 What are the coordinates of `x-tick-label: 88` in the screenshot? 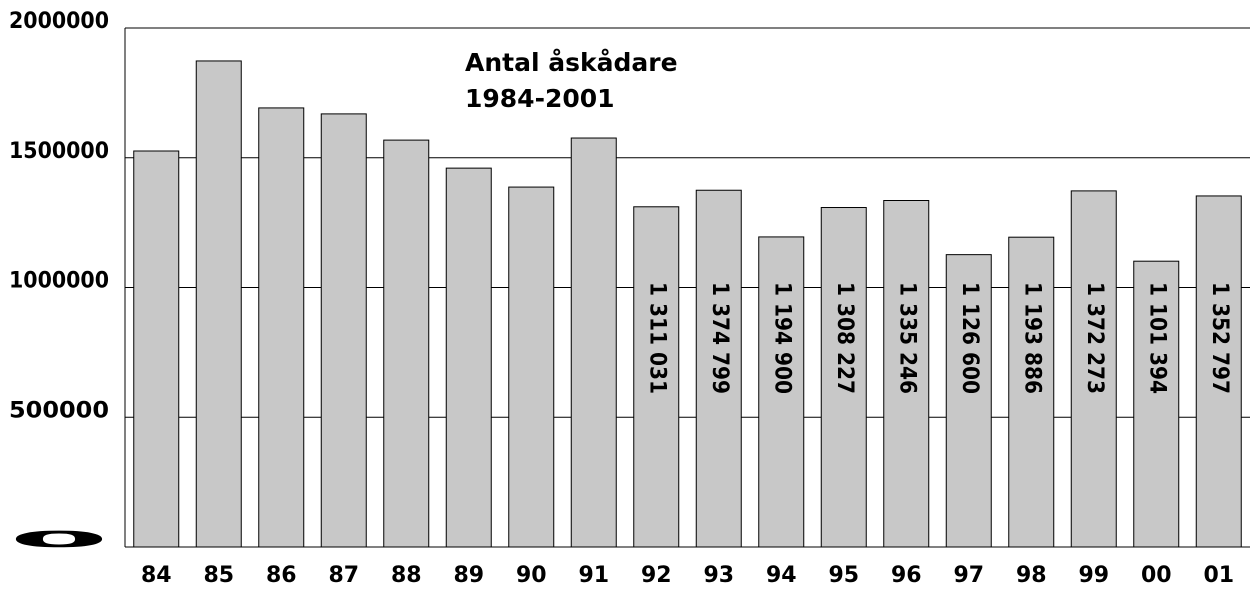 It's located at (406, 575).